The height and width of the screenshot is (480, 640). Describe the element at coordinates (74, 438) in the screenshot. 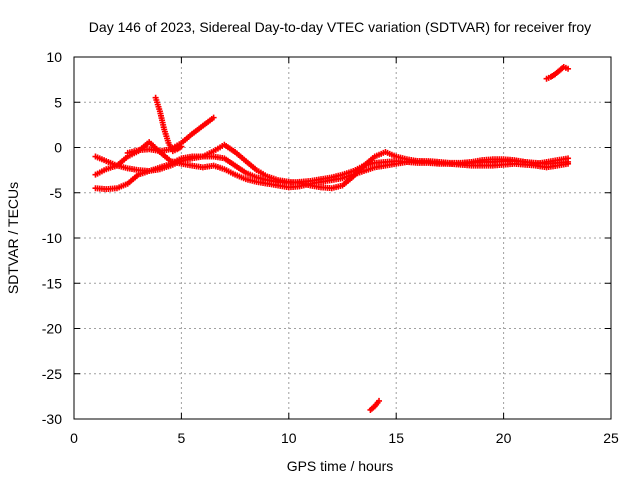

I see `x-tick-label: 0` at that location.